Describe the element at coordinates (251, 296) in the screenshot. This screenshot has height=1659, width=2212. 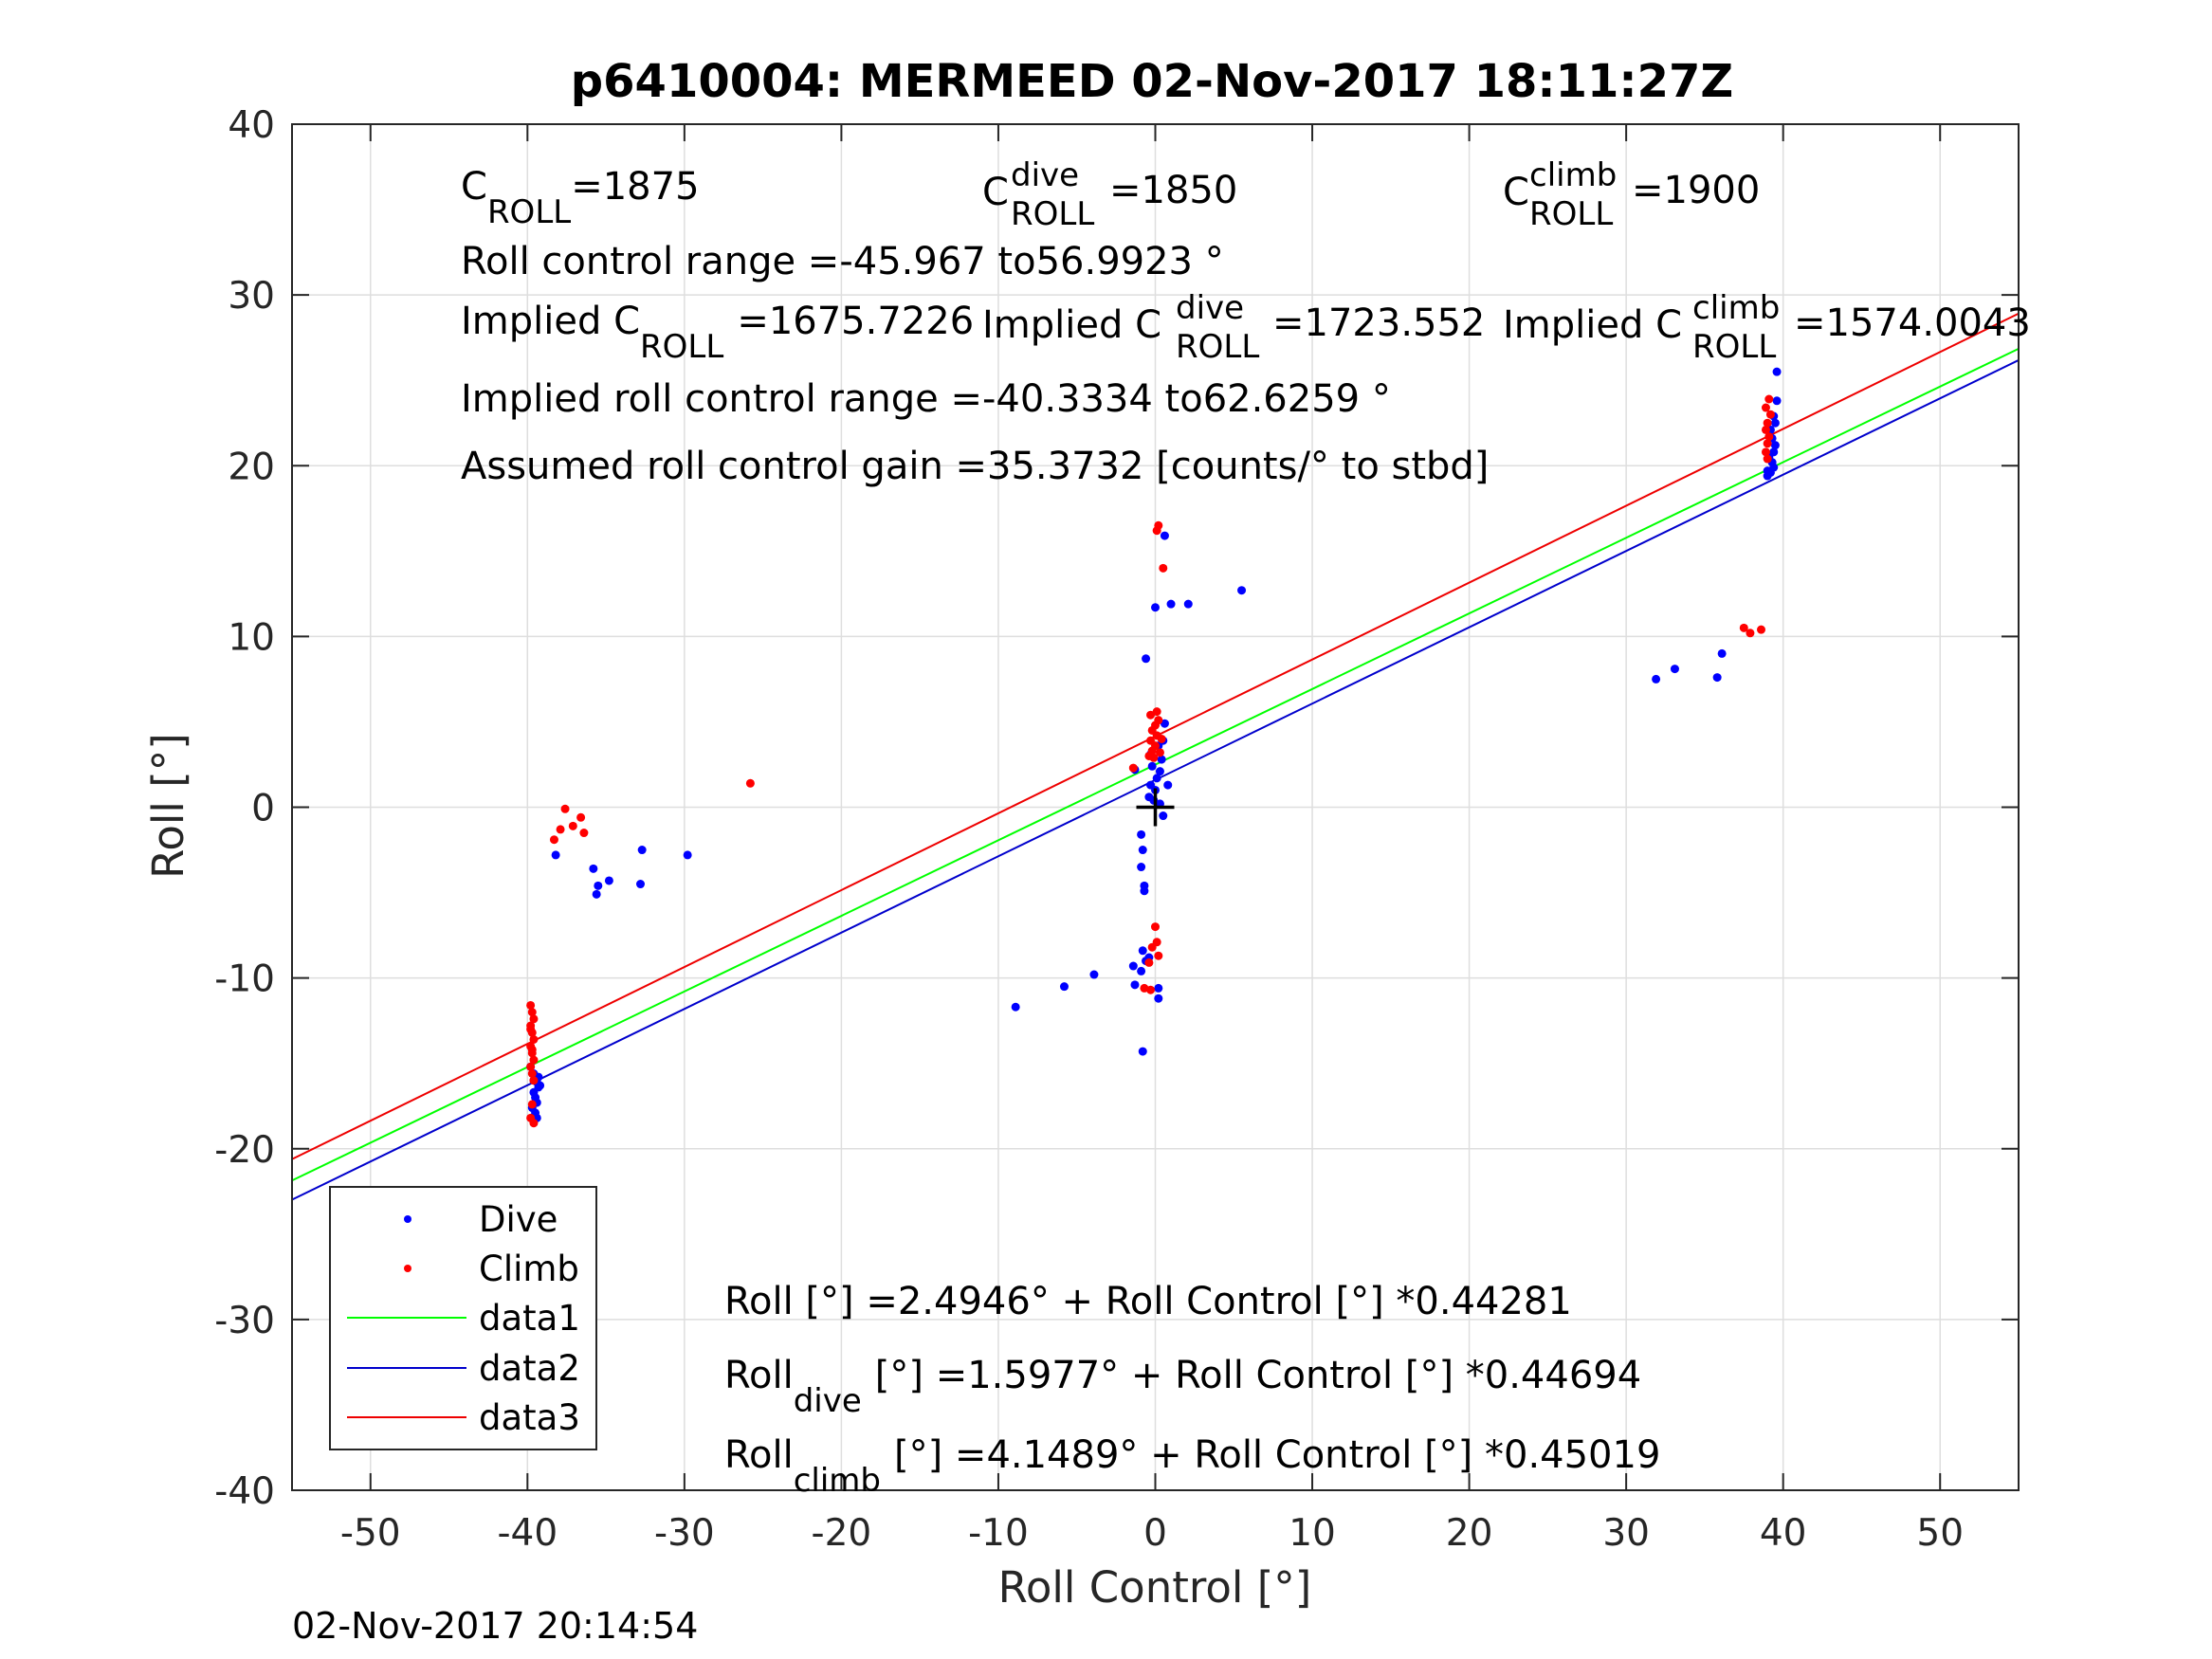
I see `y-tick-label: 30` at that location.